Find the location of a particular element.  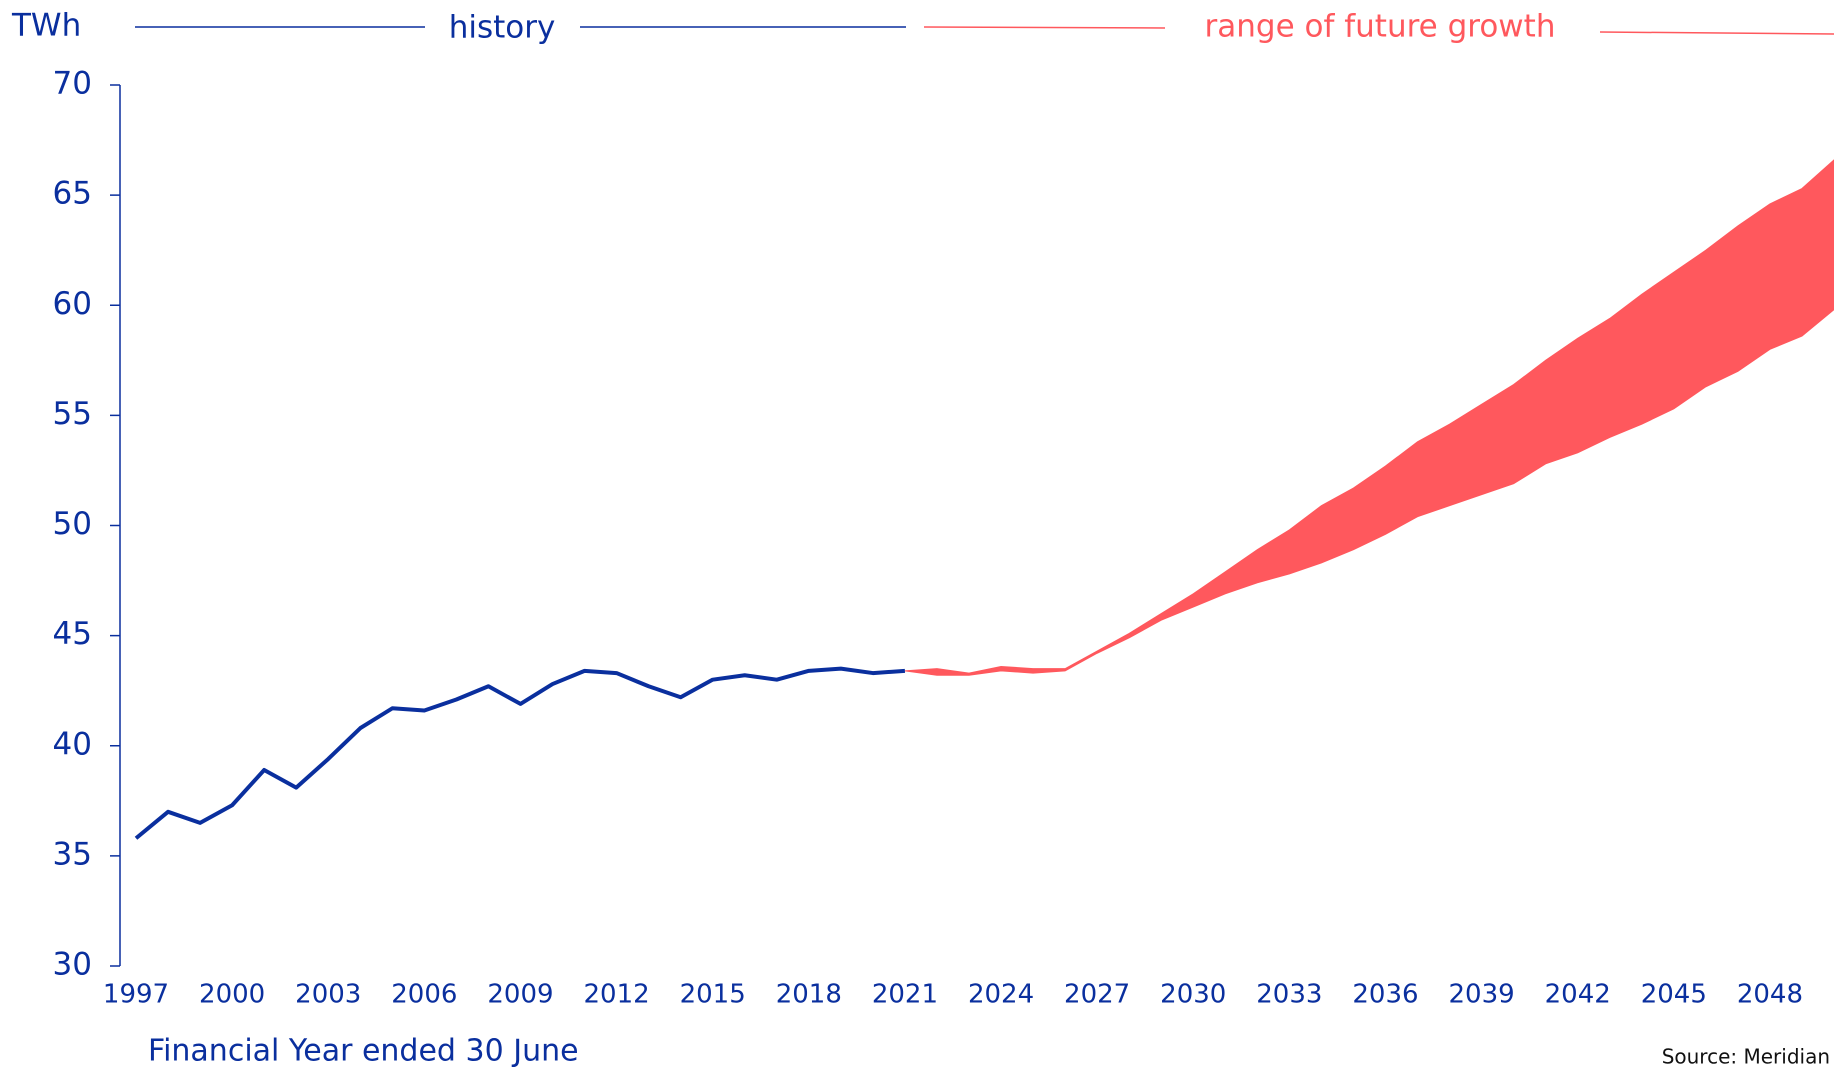

y-axis-label: TWh is located at coordinates (46, 26).